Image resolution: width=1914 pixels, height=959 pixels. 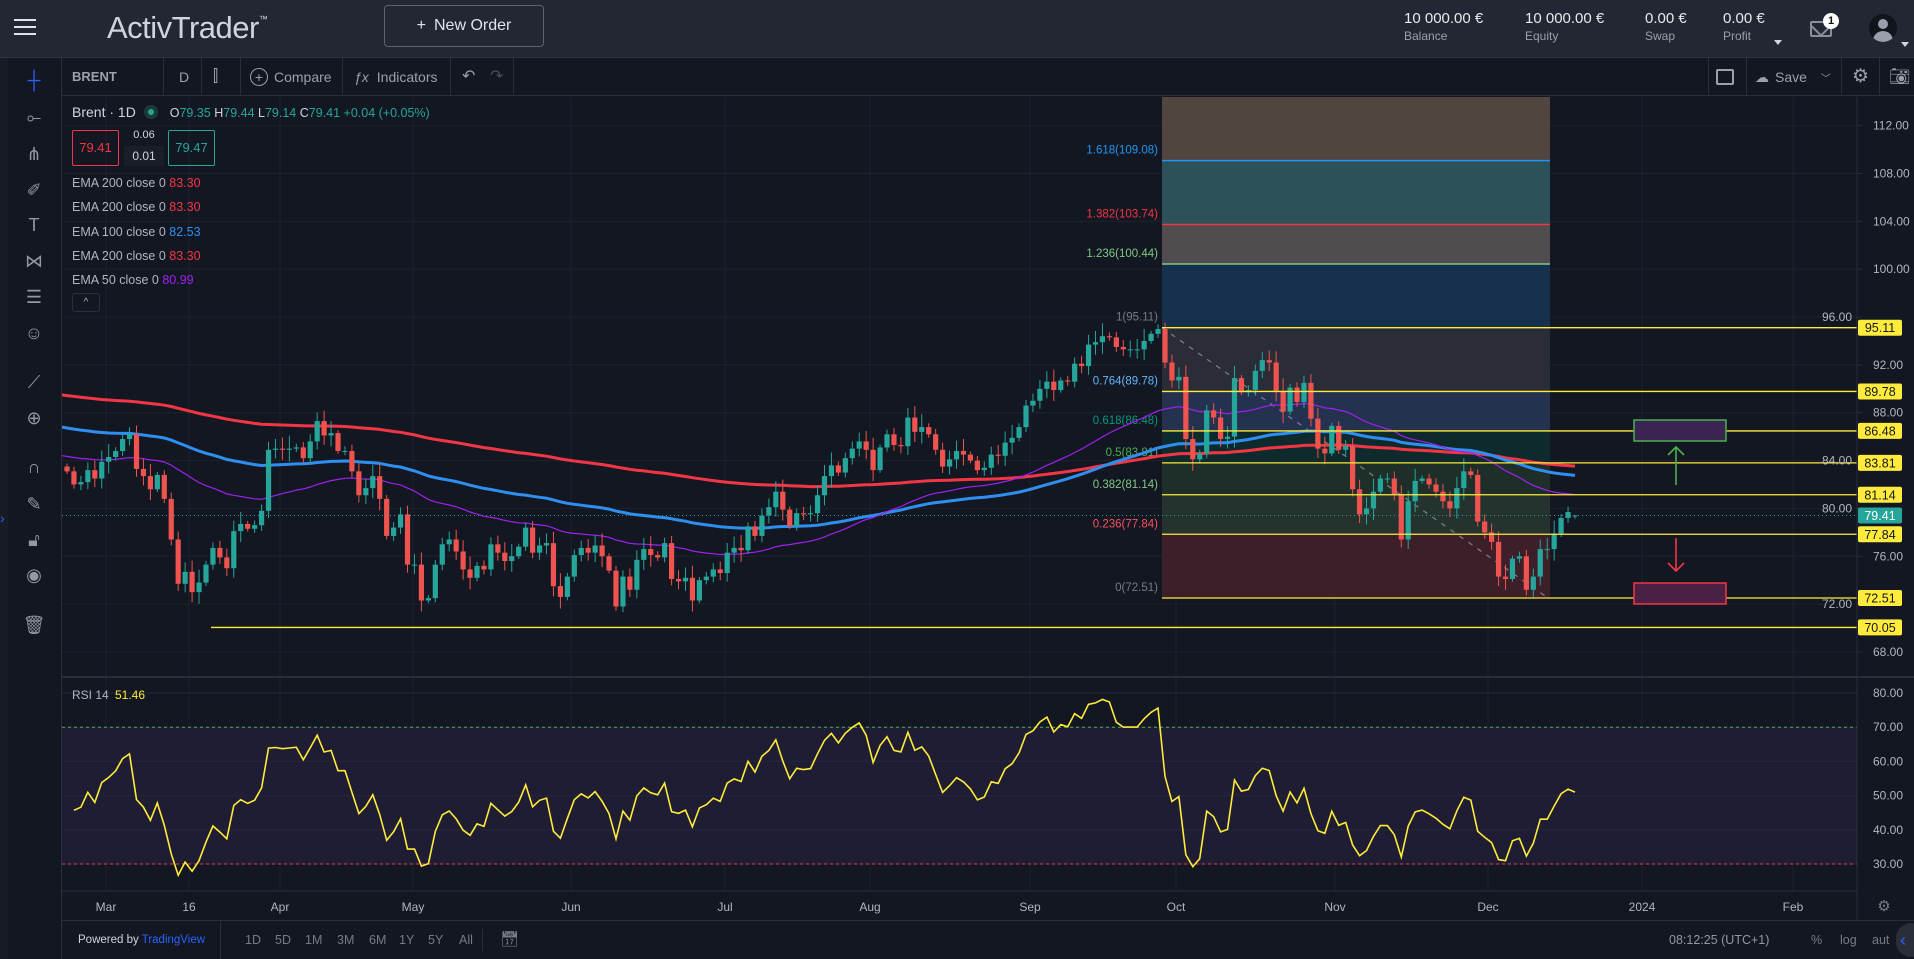 What do you see at coordinates (34, 625) in the screenshot?
I see `trash-icon: 🗑︎` at bounding box center [34, 625].